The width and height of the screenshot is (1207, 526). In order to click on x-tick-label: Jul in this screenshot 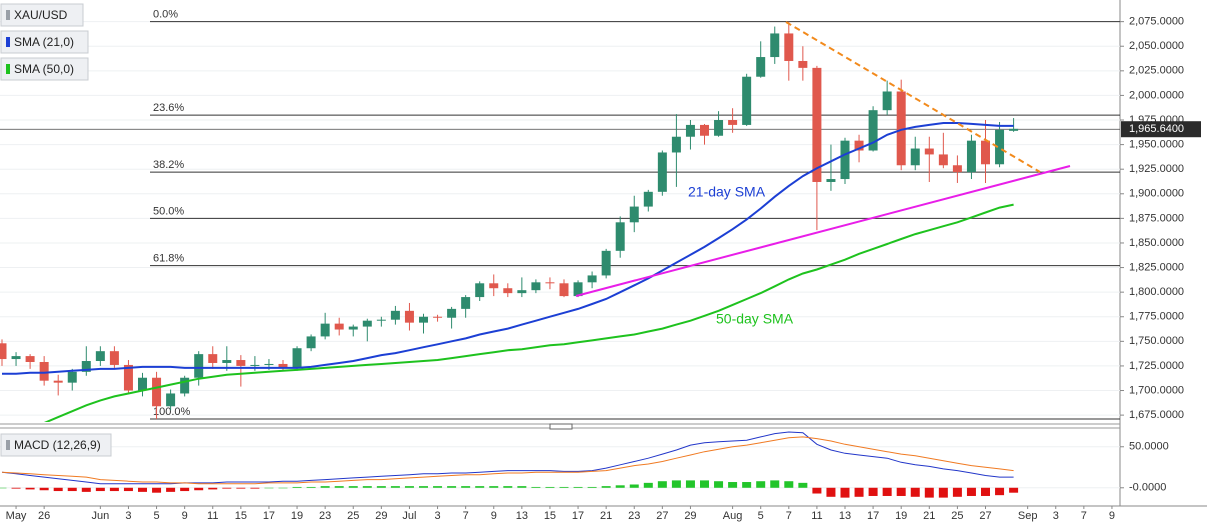, I will do `click(409, 516)`.